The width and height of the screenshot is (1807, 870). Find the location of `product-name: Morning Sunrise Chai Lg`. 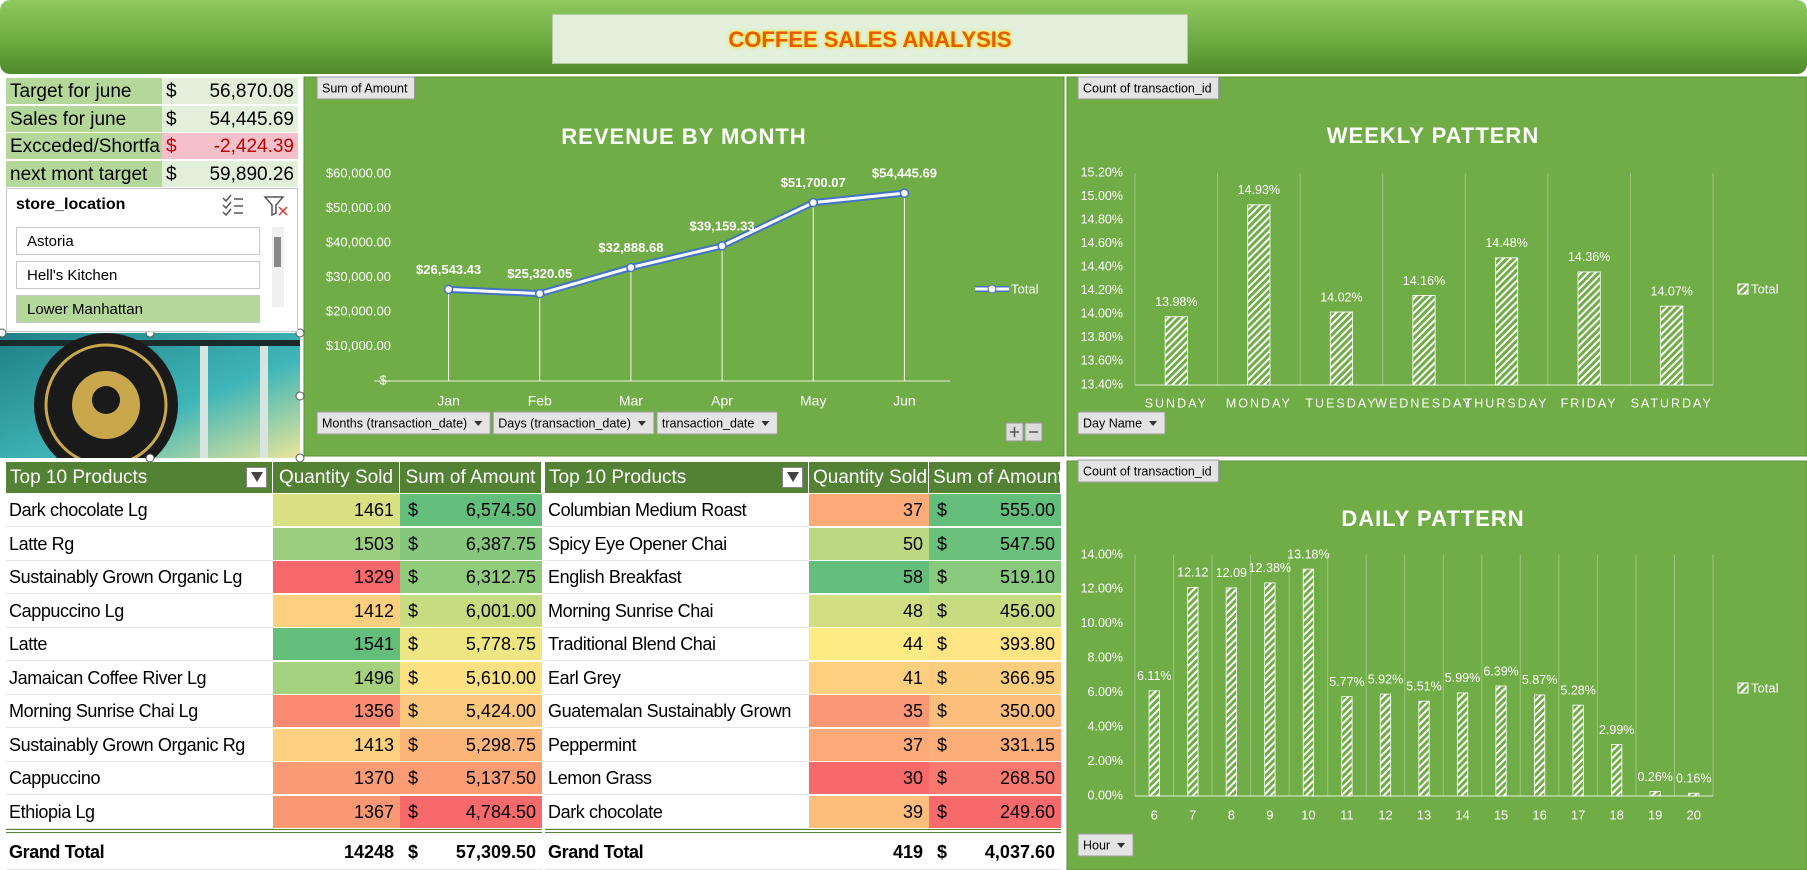

product-name: Morning Sunrise Chai Lg is located at coordinates (139, 711).